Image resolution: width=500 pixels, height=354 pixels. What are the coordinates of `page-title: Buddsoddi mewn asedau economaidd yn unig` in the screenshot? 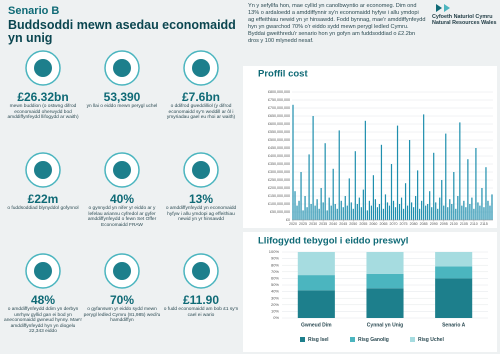 It's located at (122, 31).